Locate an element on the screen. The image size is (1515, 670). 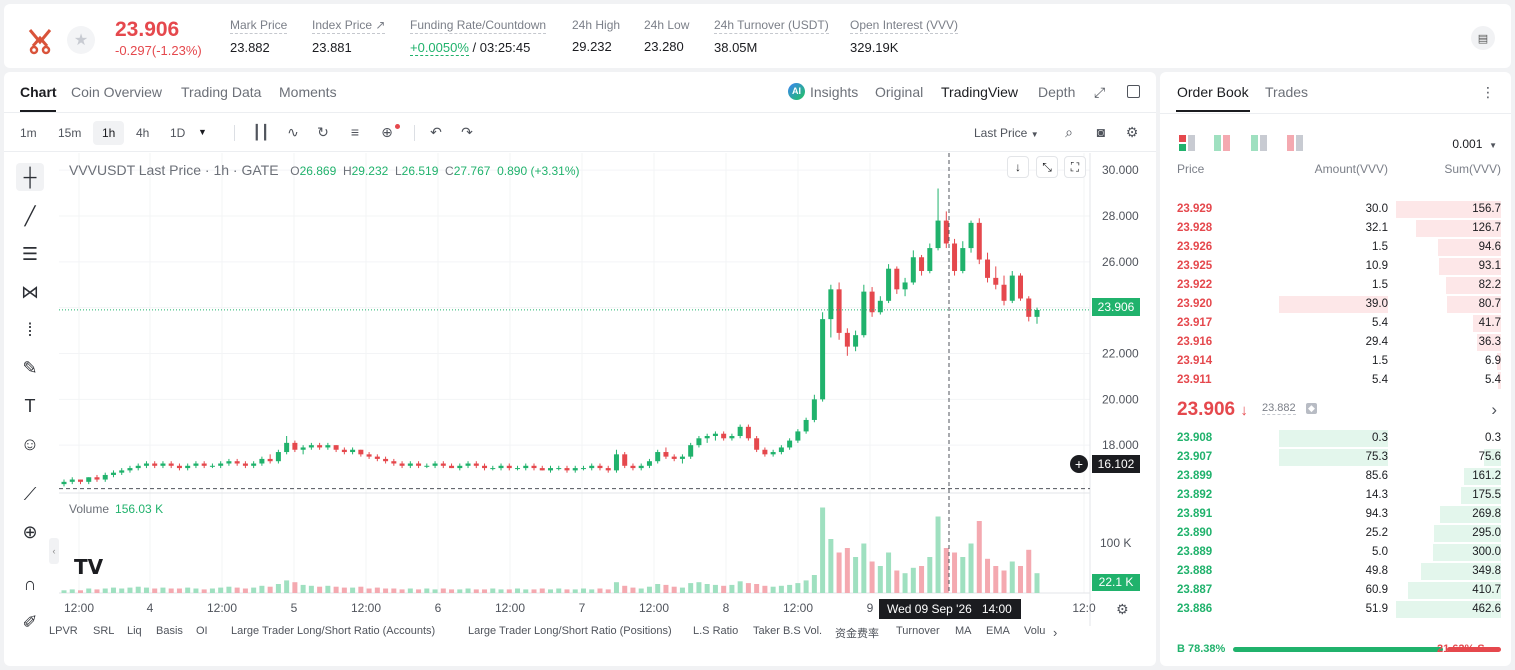
bid-row: 23.891 94.3 269.8 is located at coordinates (1335, 514).